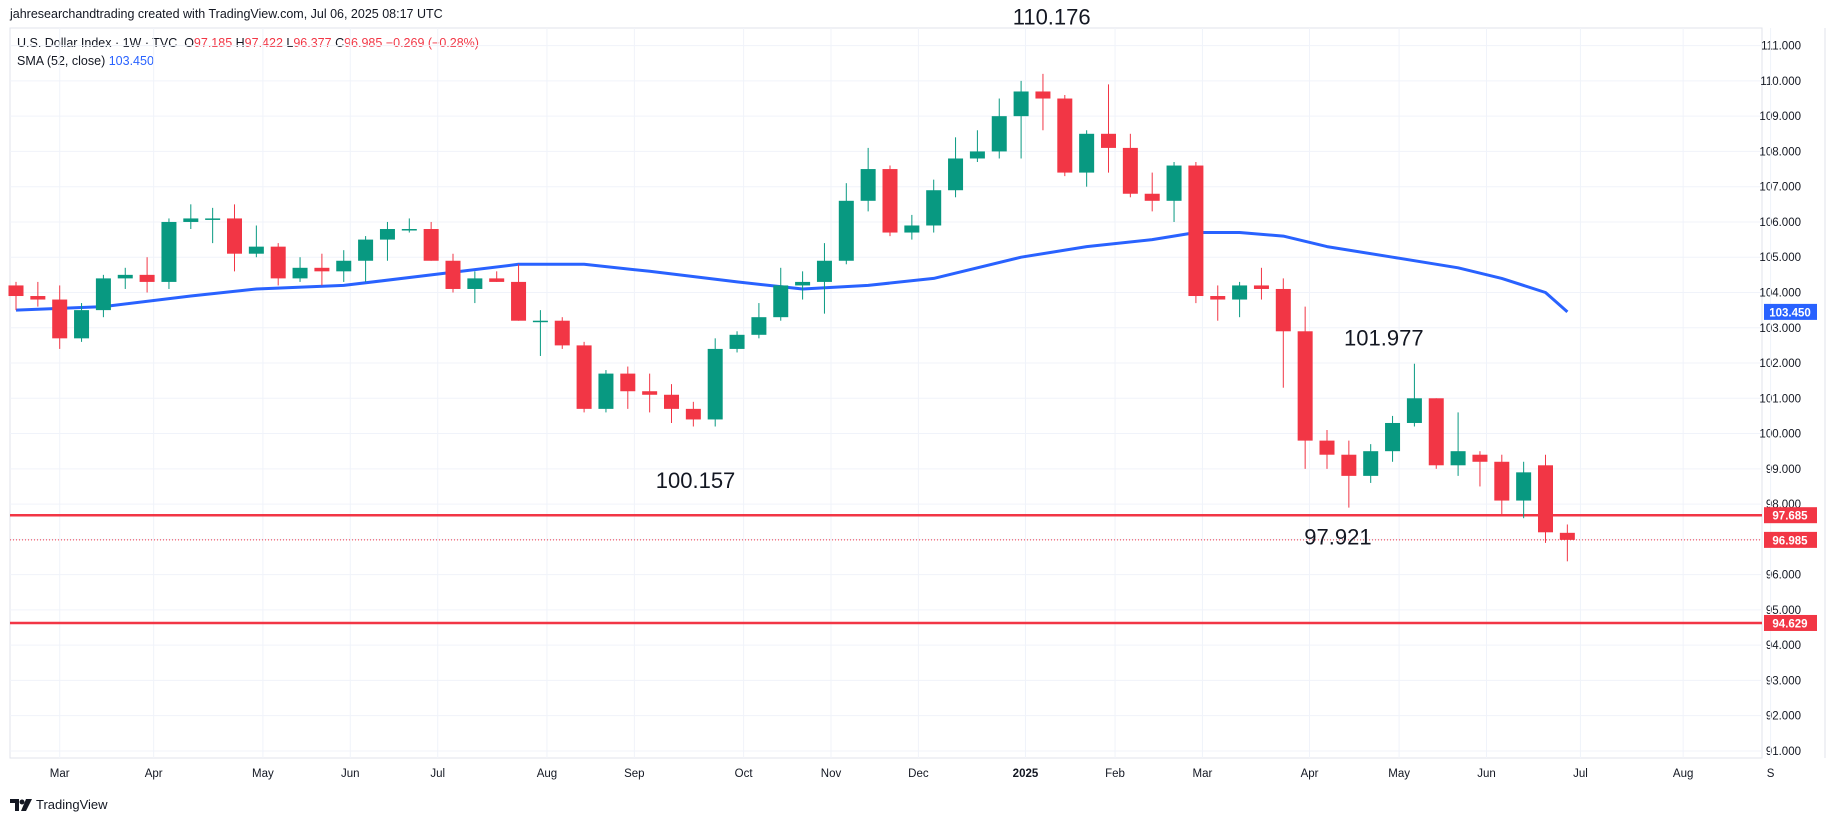 The width and height of the screenshot is (1835, 820). I want to click on x-tick-label: 2025, so click(1026, 774).